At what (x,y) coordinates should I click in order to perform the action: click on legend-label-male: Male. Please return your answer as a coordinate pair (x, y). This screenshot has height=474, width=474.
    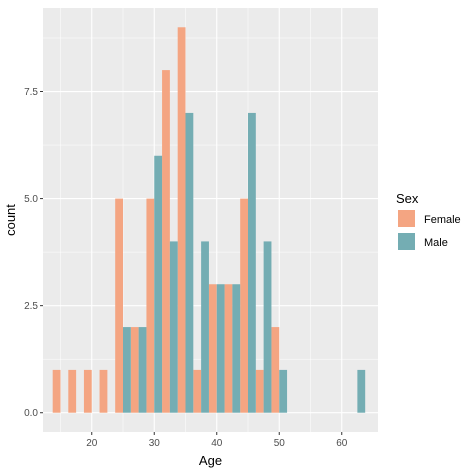
    Looking at the image, I should click on (436, 243).